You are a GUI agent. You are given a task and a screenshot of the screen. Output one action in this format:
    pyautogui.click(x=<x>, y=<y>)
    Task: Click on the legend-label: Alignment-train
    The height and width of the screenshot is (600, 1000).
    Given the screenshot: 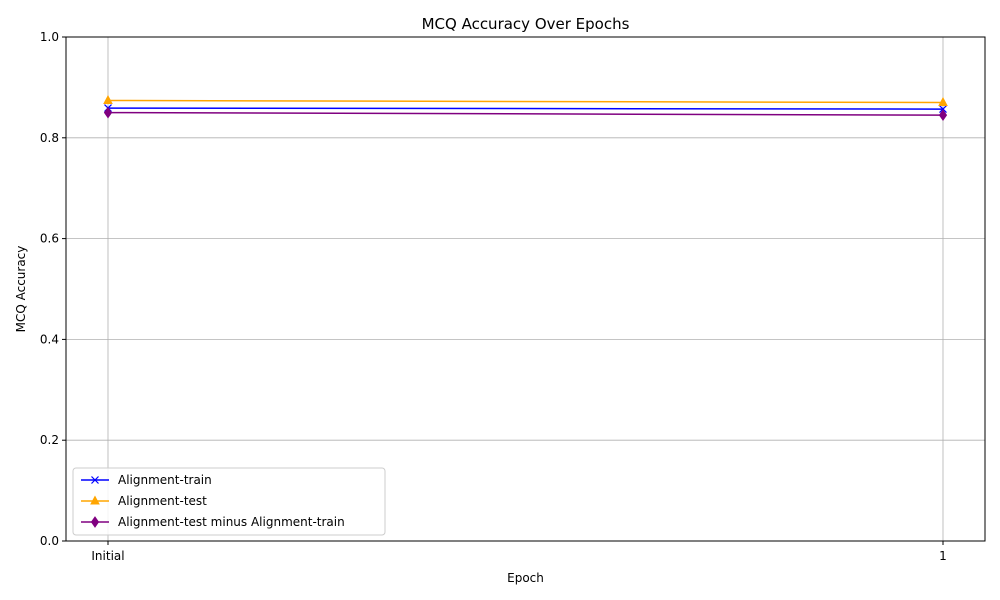 What is the action you would take?
    pyautogui.click(x=165, y=480)
    